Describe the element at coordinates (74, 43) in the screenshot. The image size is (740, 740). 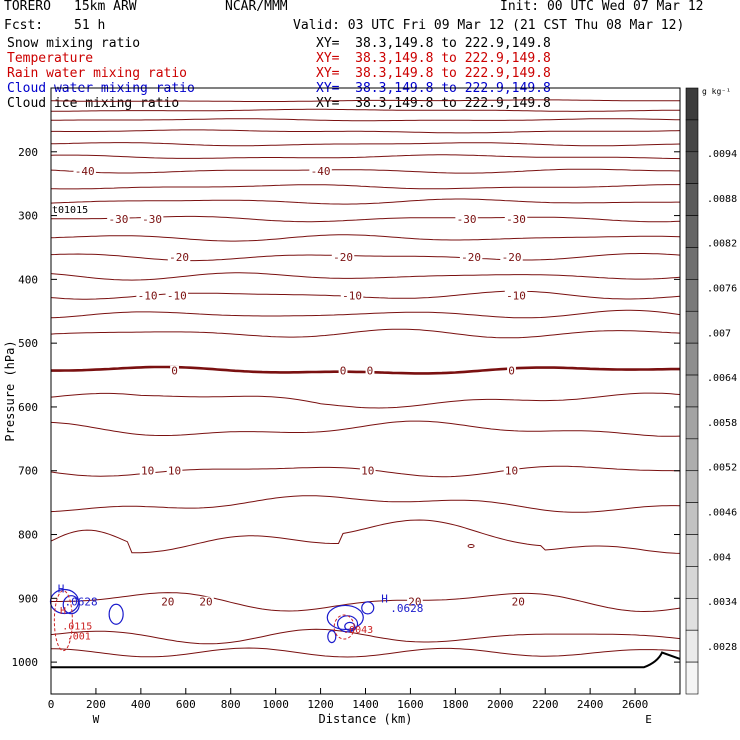
I see `legend-label-snow: Snow mixing ratio` at that location.